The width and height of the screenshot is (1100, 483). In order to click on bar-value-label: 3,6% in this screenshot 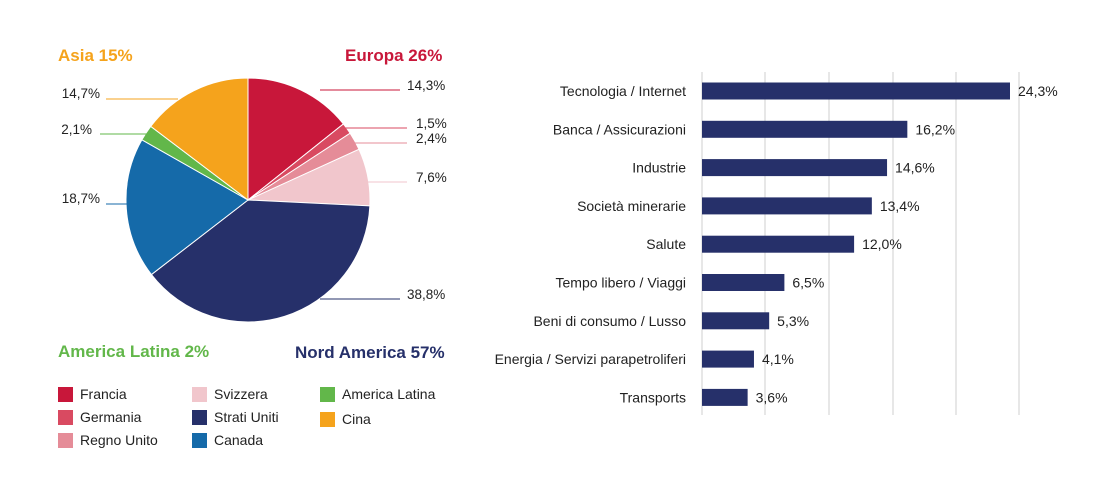, I will do `click(772, 397)`.